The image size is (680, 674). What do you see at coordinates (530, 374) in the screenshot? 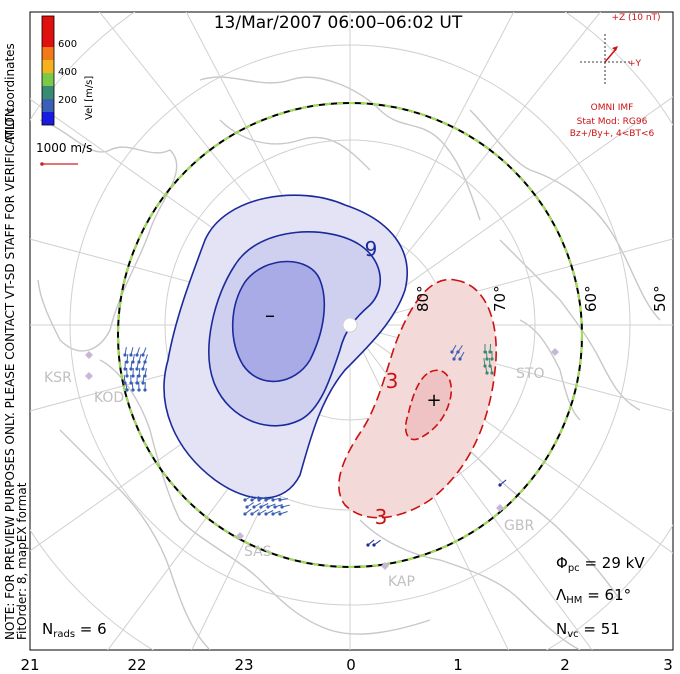
I see `station-label-sto: STO` at bounding box center [530, 374].